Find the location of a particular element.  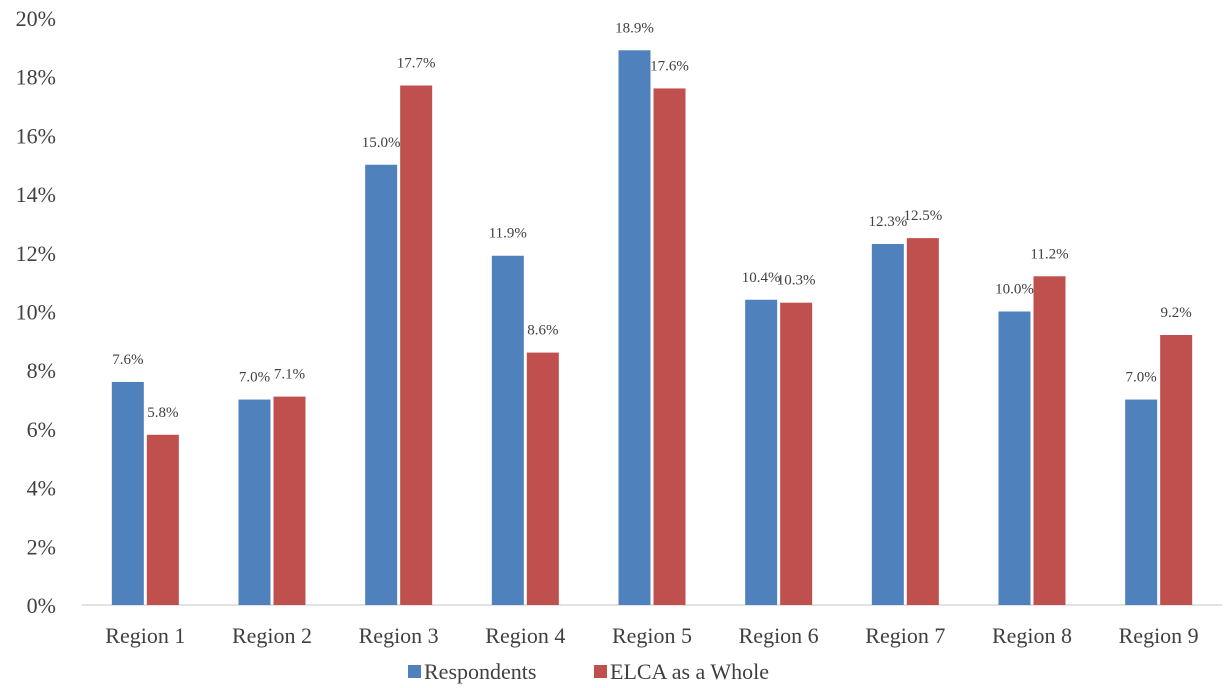

y-tick-label: 2% is located at coordinates (41, 546).